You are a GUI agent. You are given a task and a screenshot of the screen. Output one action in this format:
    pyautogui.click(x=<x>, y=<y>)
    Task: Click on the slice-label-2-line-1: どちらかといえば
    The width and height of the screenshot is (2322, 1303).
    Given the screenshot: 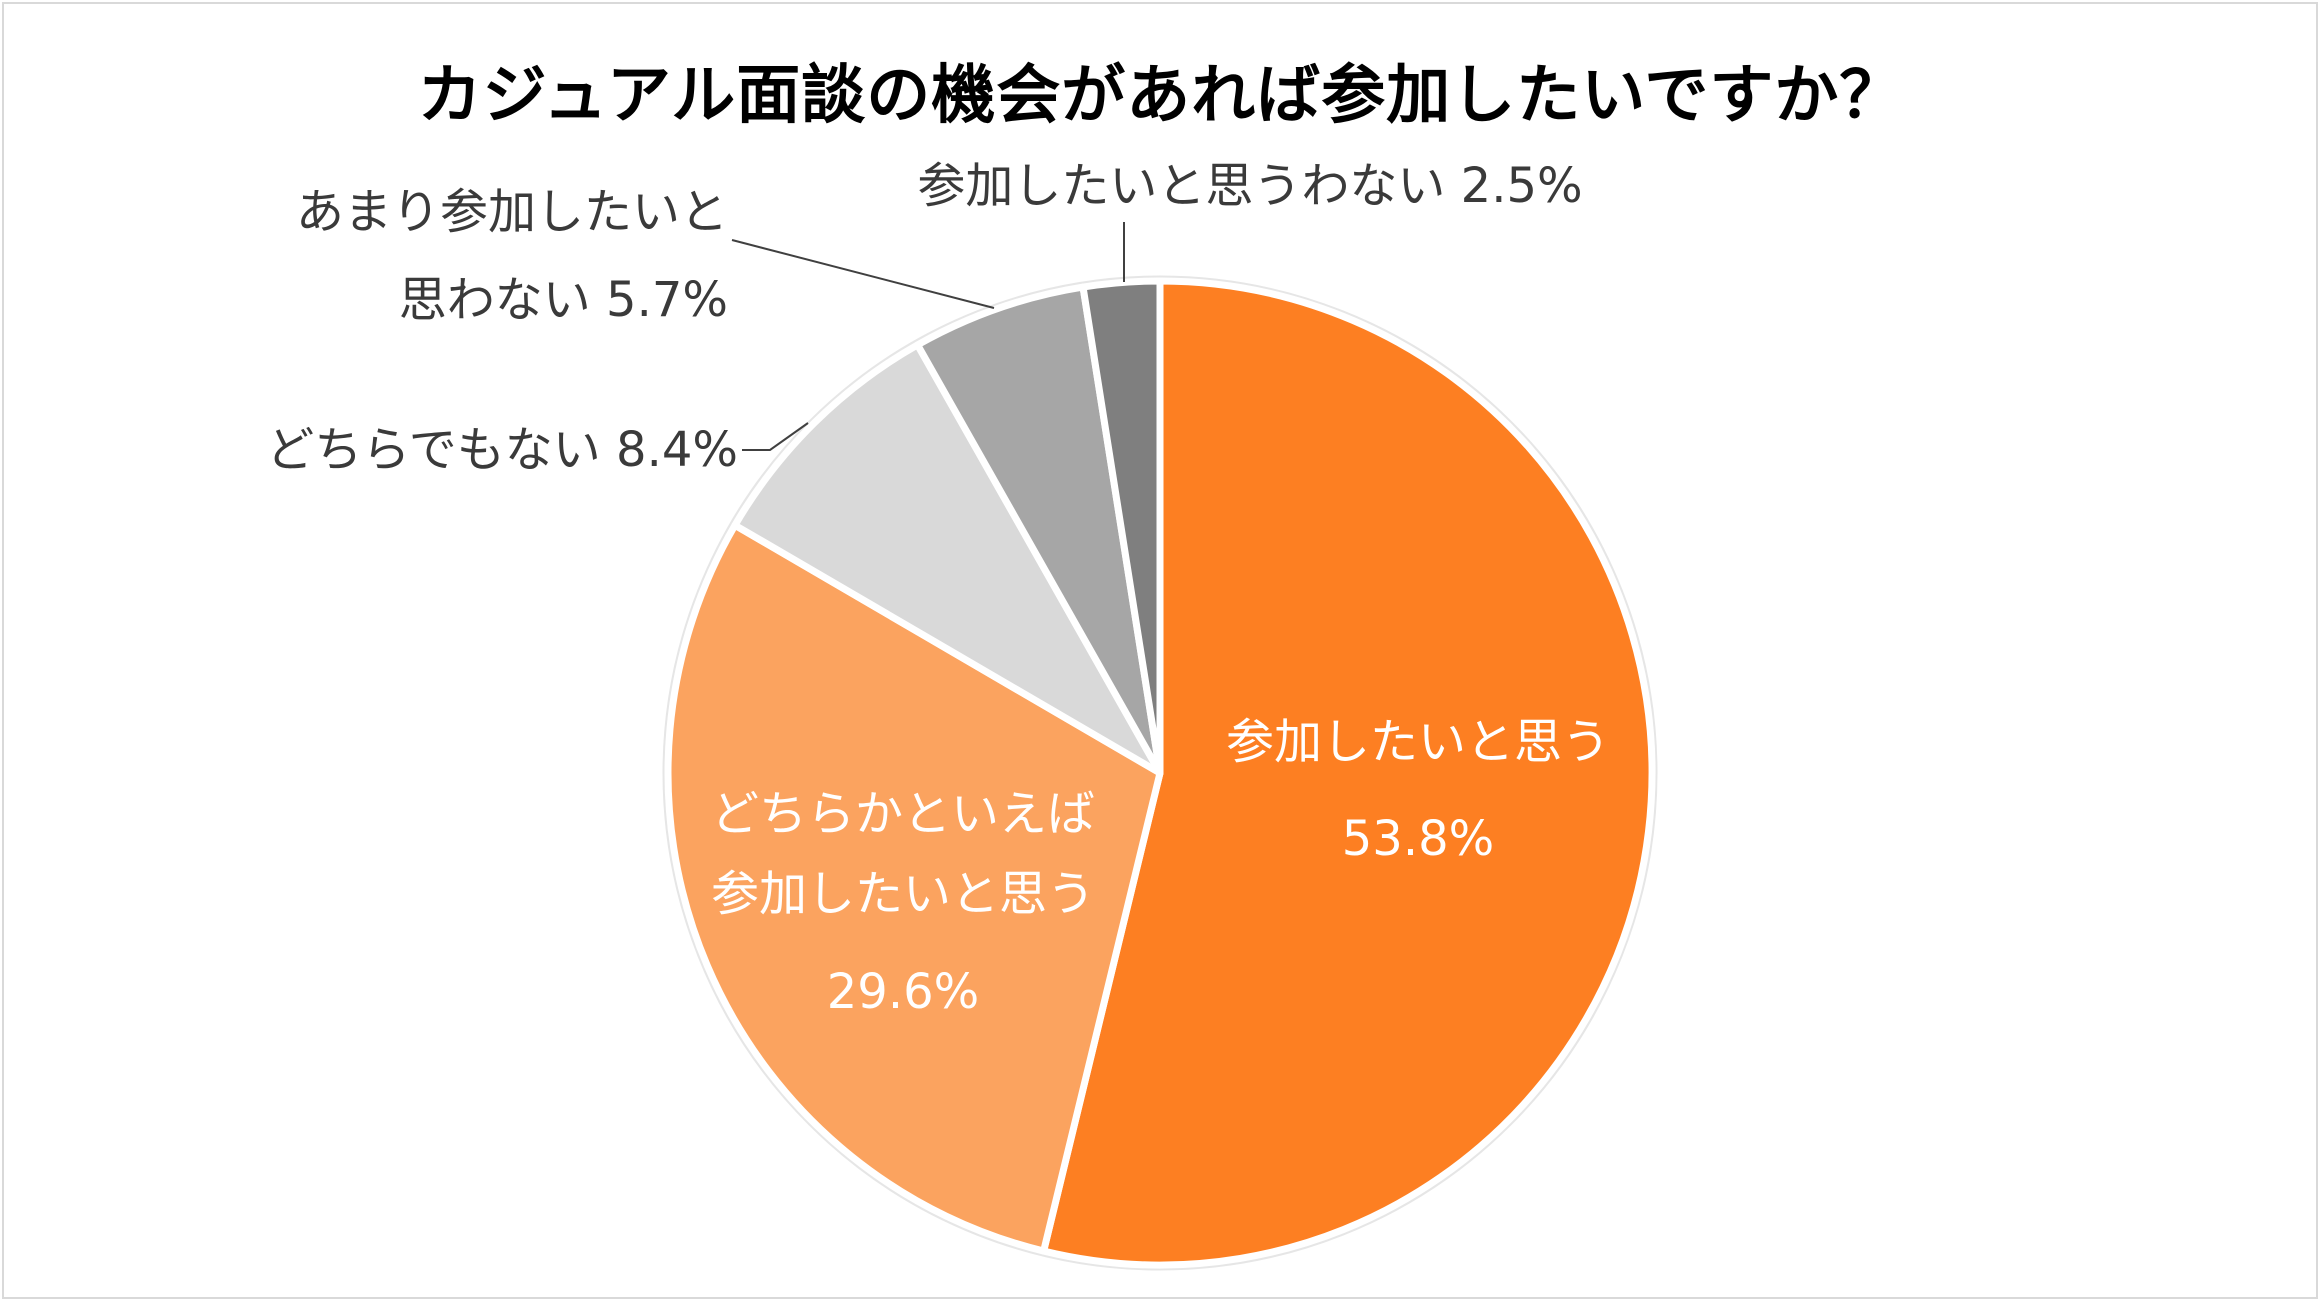 What is the action you would take?
    pyautogui.click(x=903, y=814)
    